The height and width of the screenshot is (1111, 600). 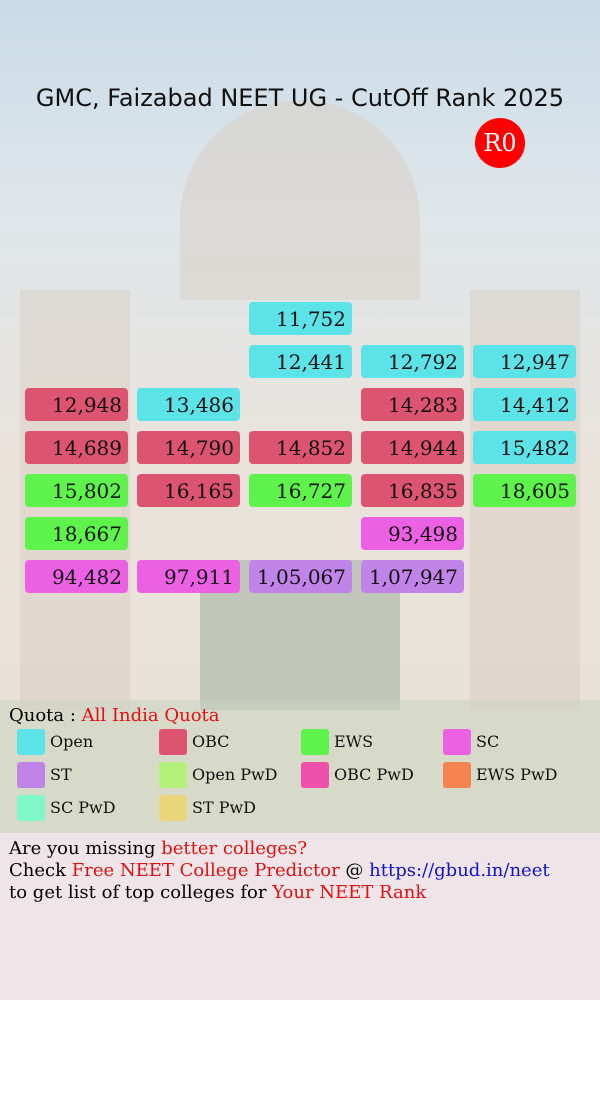 What do you see at coordinates (300, 361) in the screenshot?
I see `rank-cell: 12,441` at bounding box center [300, 361].